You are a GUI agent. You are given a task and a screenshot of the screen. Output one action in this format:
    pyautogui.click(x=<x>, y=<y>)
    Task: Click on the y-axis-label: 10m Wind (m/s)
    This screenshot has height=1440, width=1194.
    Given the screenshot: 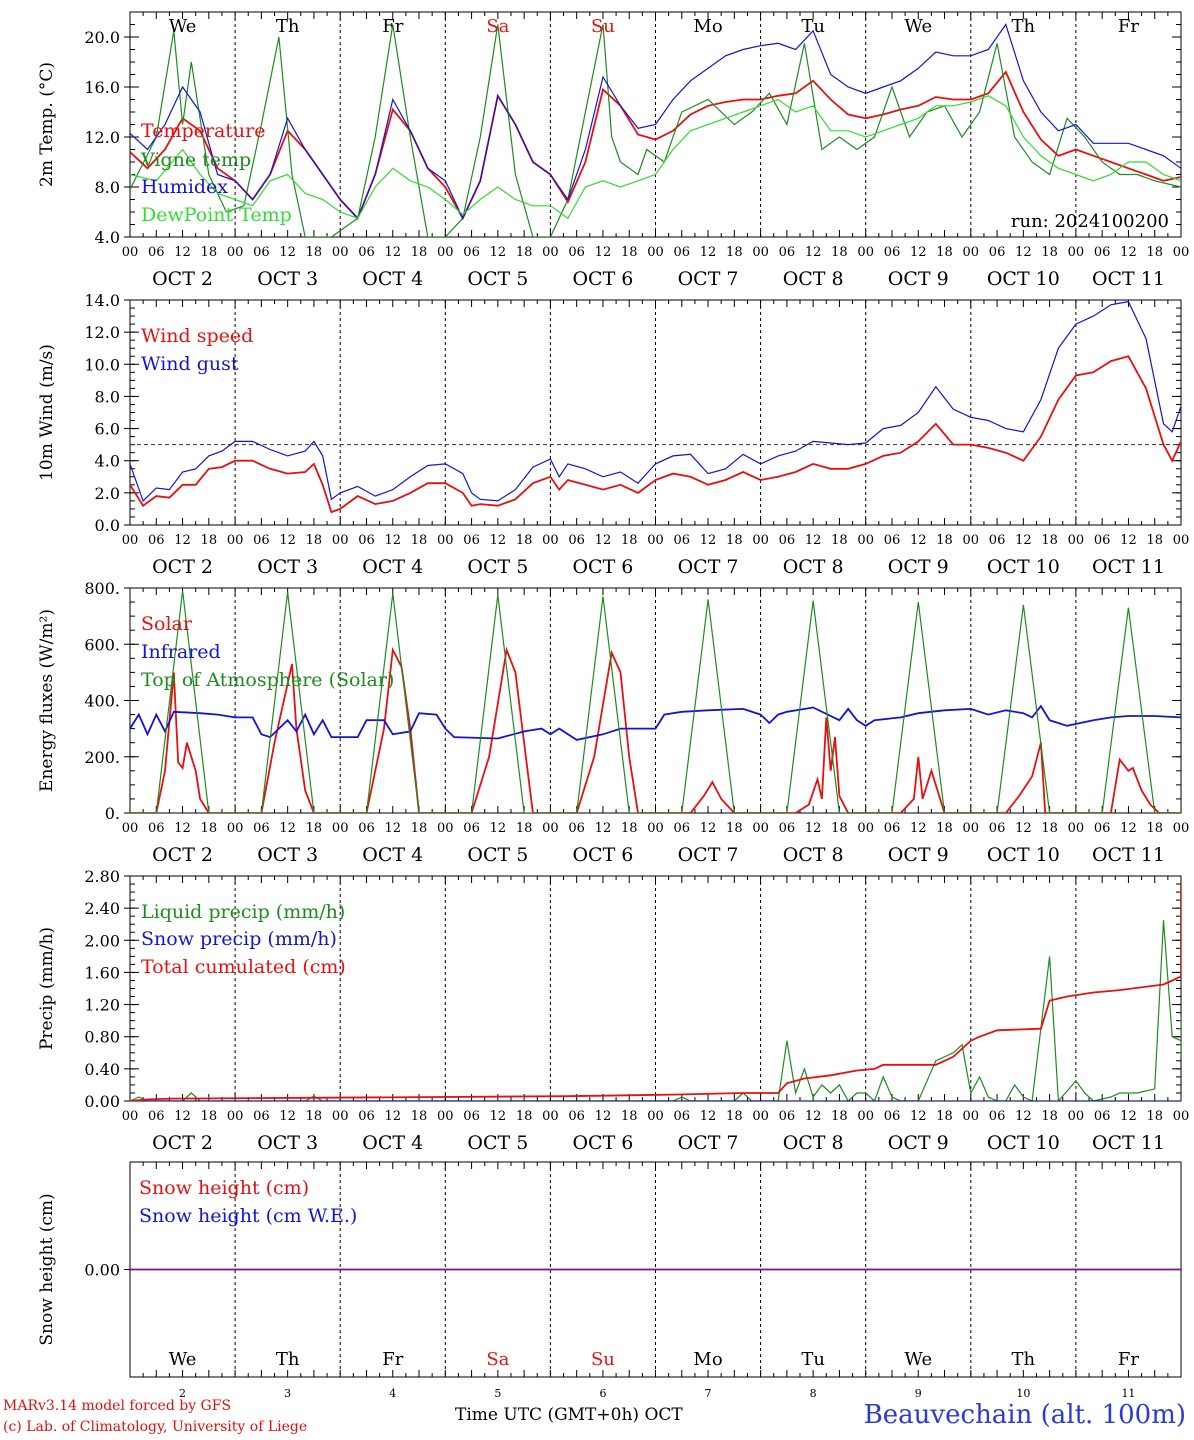 What is the action you would take?
    pyautogui.click(x=47, y=412)
    